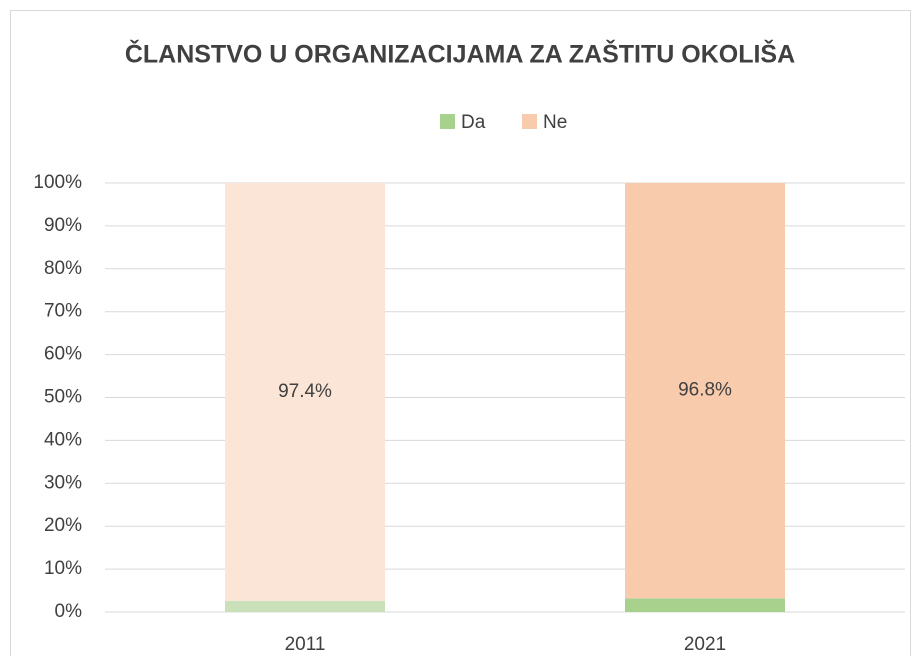 The height and width of the screenshot is (656, 920). I want to click on y-tick-label: 60%, so click(63, 354).